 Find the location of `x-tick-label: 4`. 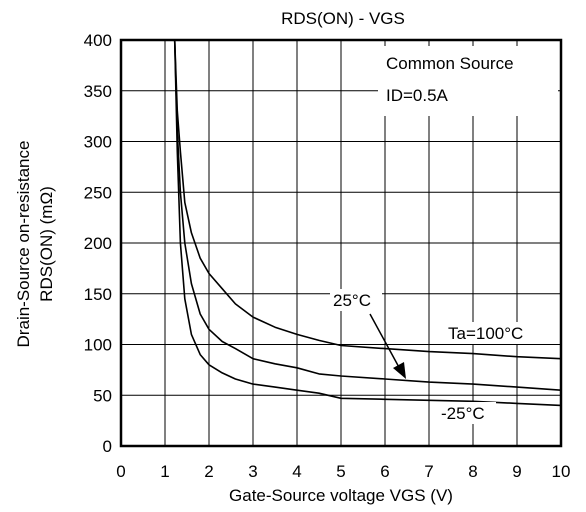

x-tick-label: 4 is located at coordinates (296, 471).